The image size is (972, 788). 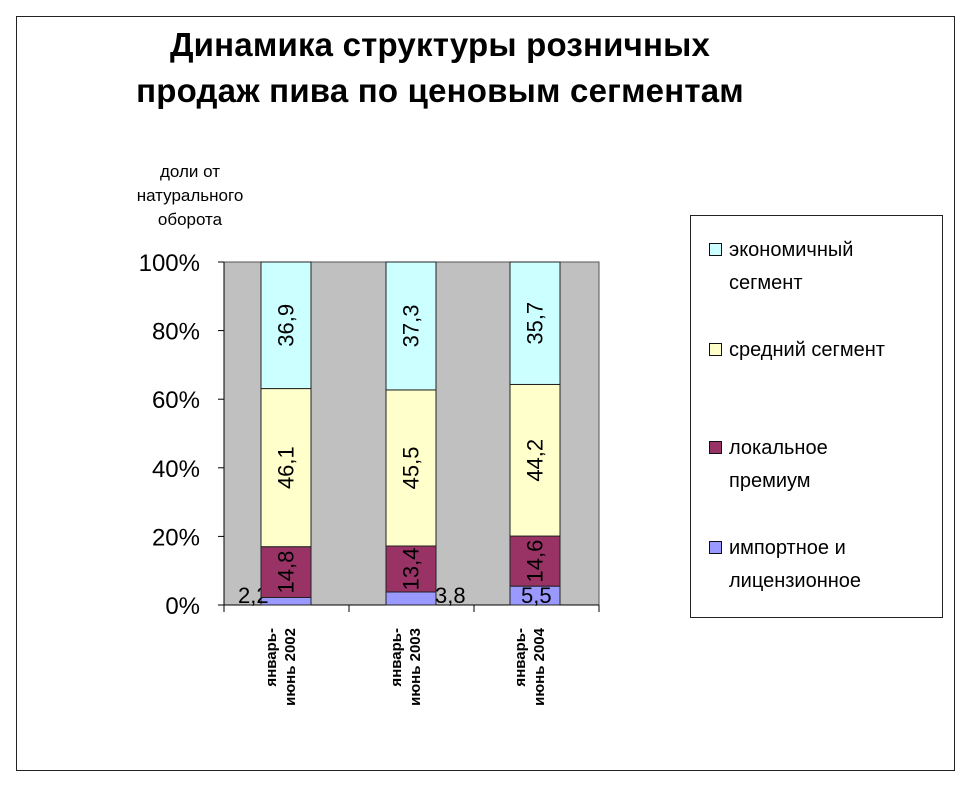 I want to click on legend-swatch-local, so click(x=715, y=447).